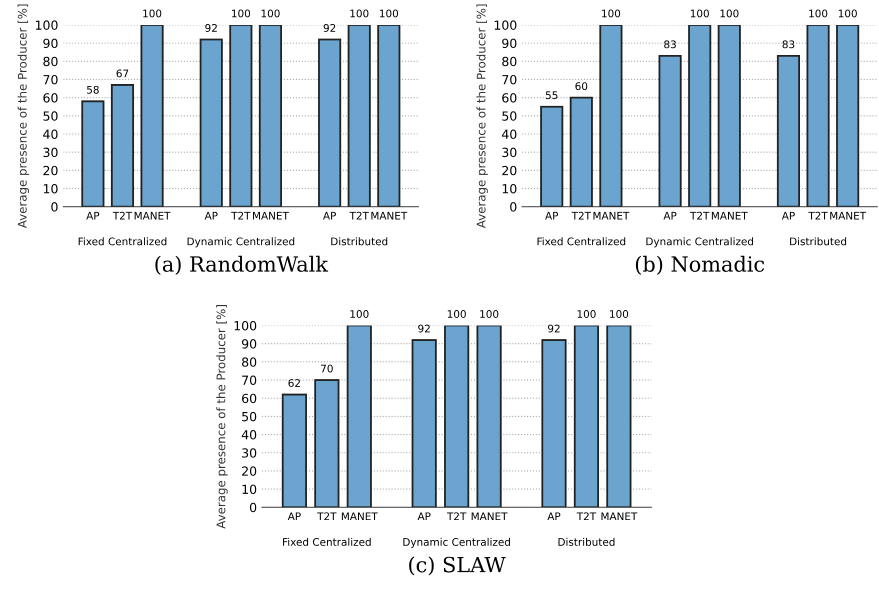 The height and width of the screenshot is (594, 879). Describe the element at coordinates (457, 566) in the screenshot. I see `text: (c) SLAW` at that location.